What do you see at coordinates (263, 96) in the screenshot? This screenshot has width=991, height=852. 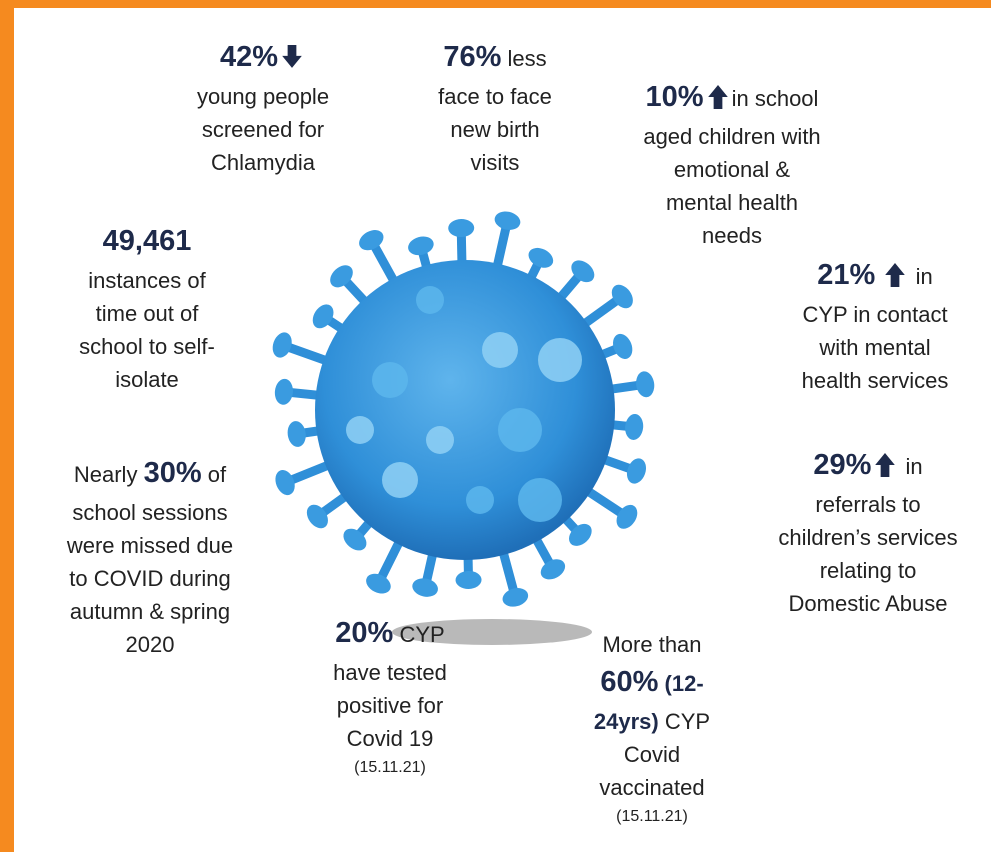 I see `stat-text: young people` at bounding box center [263, 96].